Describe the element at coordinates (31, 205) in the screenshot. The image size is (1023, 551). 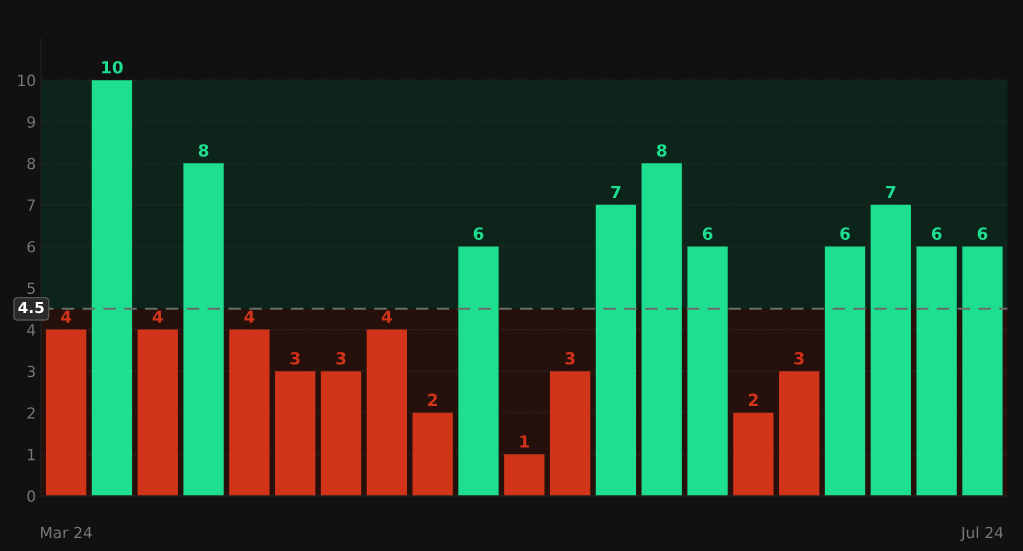
I see `y-tick-label: 7` at that location.